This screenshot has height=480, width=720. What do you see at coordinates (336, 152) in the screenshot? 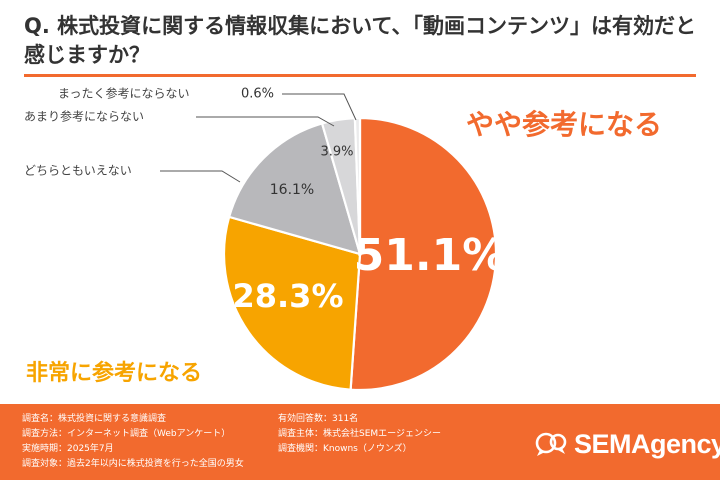
I see `slice-value-label: 3.9%` at bounding box center [336, 152].